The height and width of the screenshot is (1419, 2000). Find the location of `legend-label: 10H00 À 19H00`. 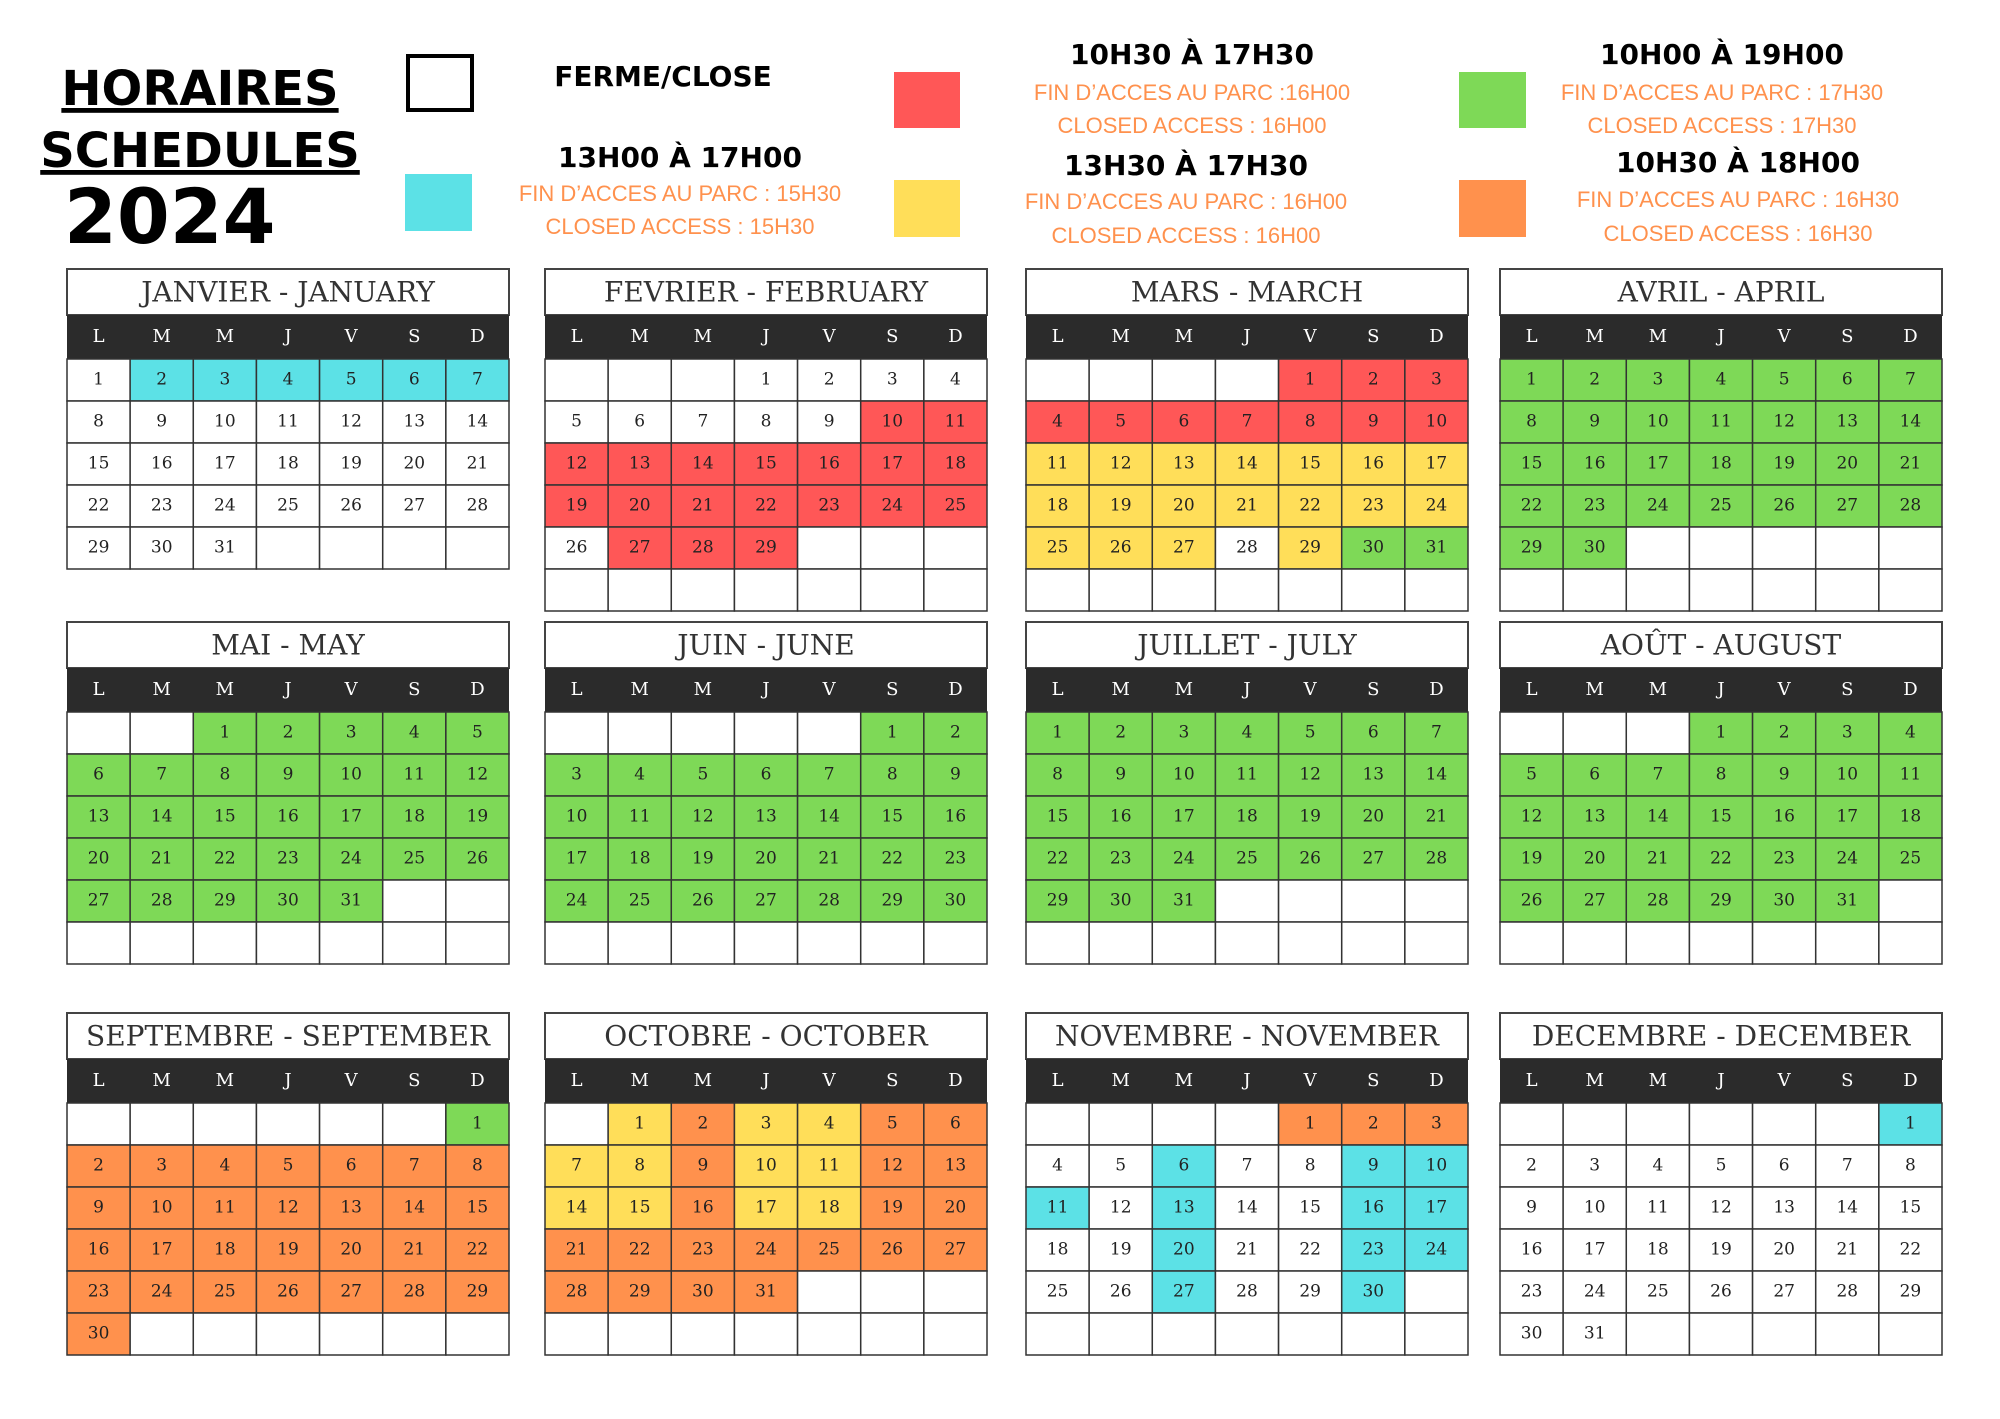

legend-label: 10H00 À 19H00 is located at coordinates (1722, 54).